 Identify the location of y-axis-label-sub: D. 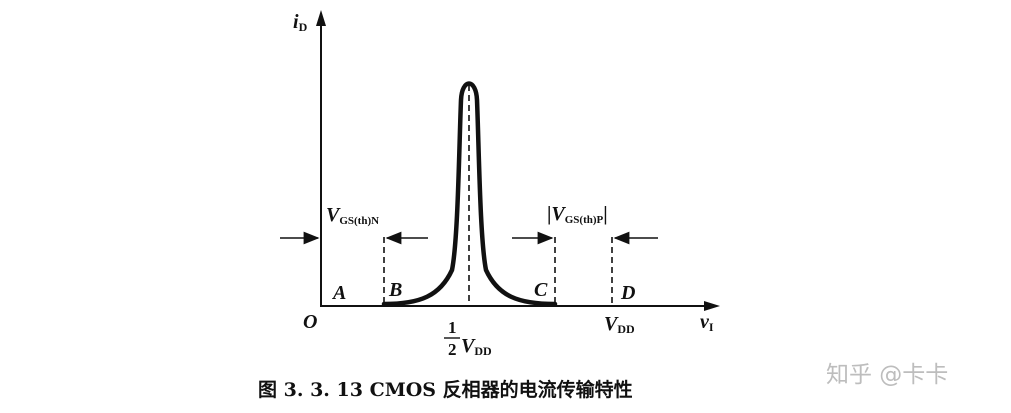
(303, 27).